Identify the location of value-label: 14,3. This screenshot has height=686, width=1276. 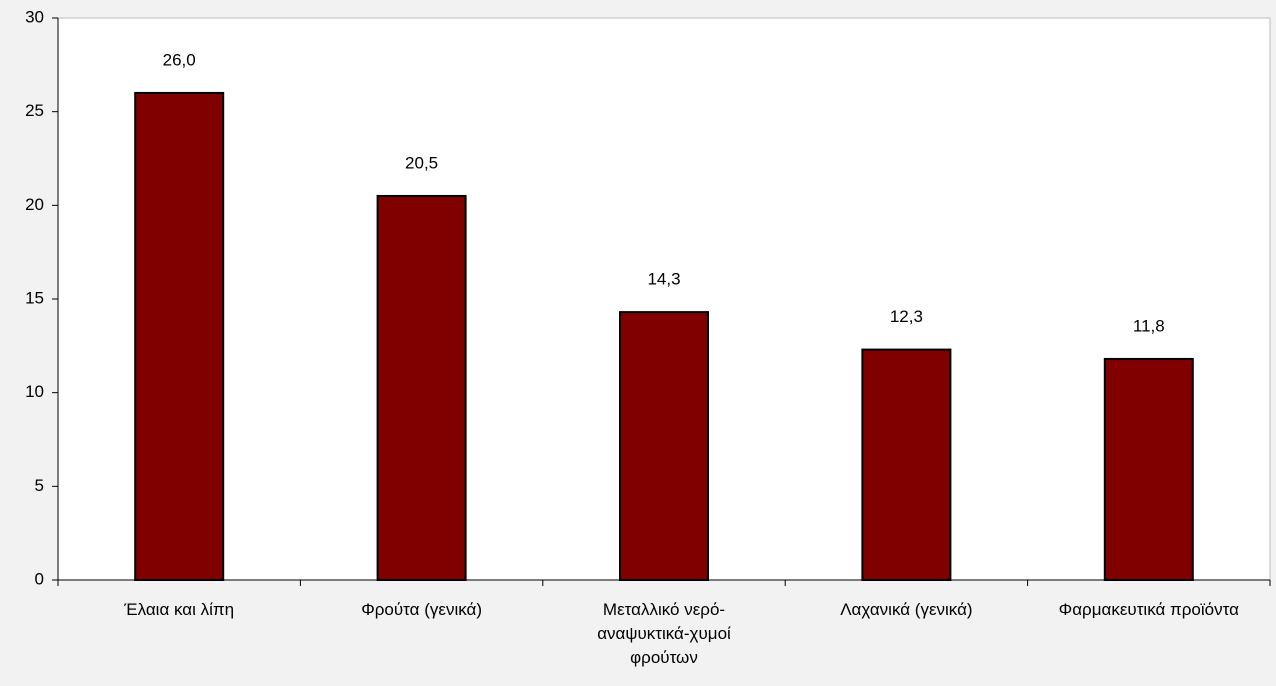
(663, 279).